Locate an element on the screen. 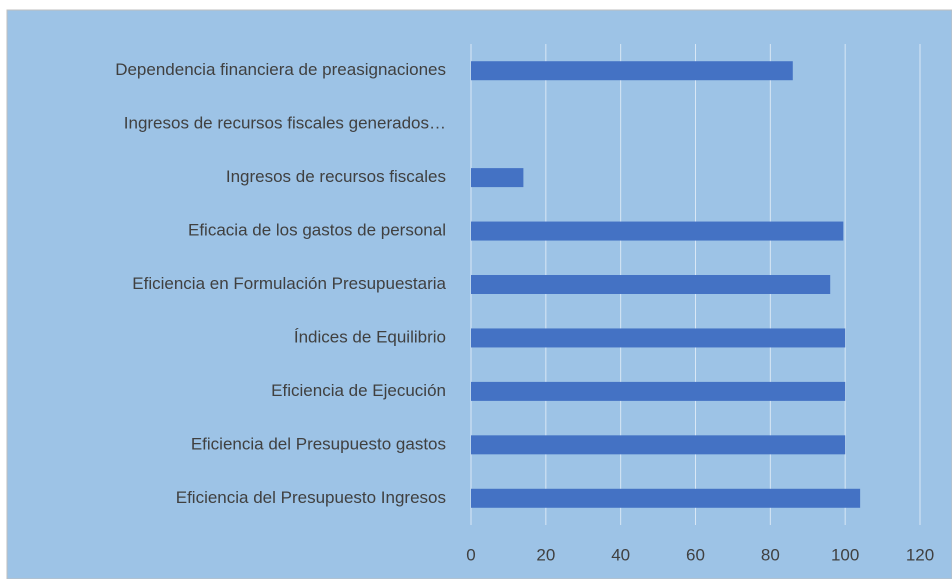 This screenshot has height=579, width=952. x-tick-label: 100 is located at coordinates (845, 554).